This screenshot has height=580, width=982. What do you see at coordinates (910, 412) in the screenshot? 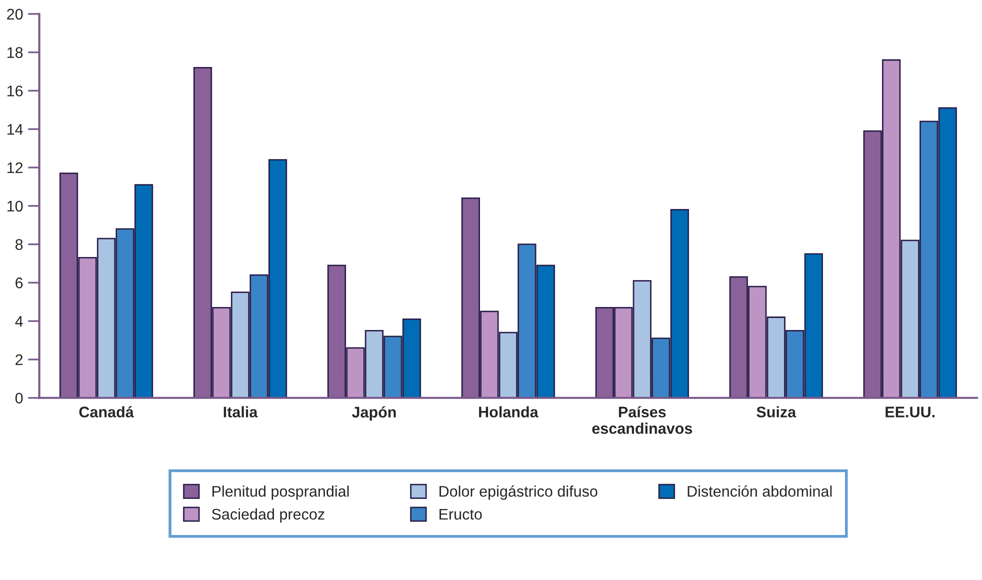
I see `x-tick-label: EE.UU.` at bounding box center [910, 412].